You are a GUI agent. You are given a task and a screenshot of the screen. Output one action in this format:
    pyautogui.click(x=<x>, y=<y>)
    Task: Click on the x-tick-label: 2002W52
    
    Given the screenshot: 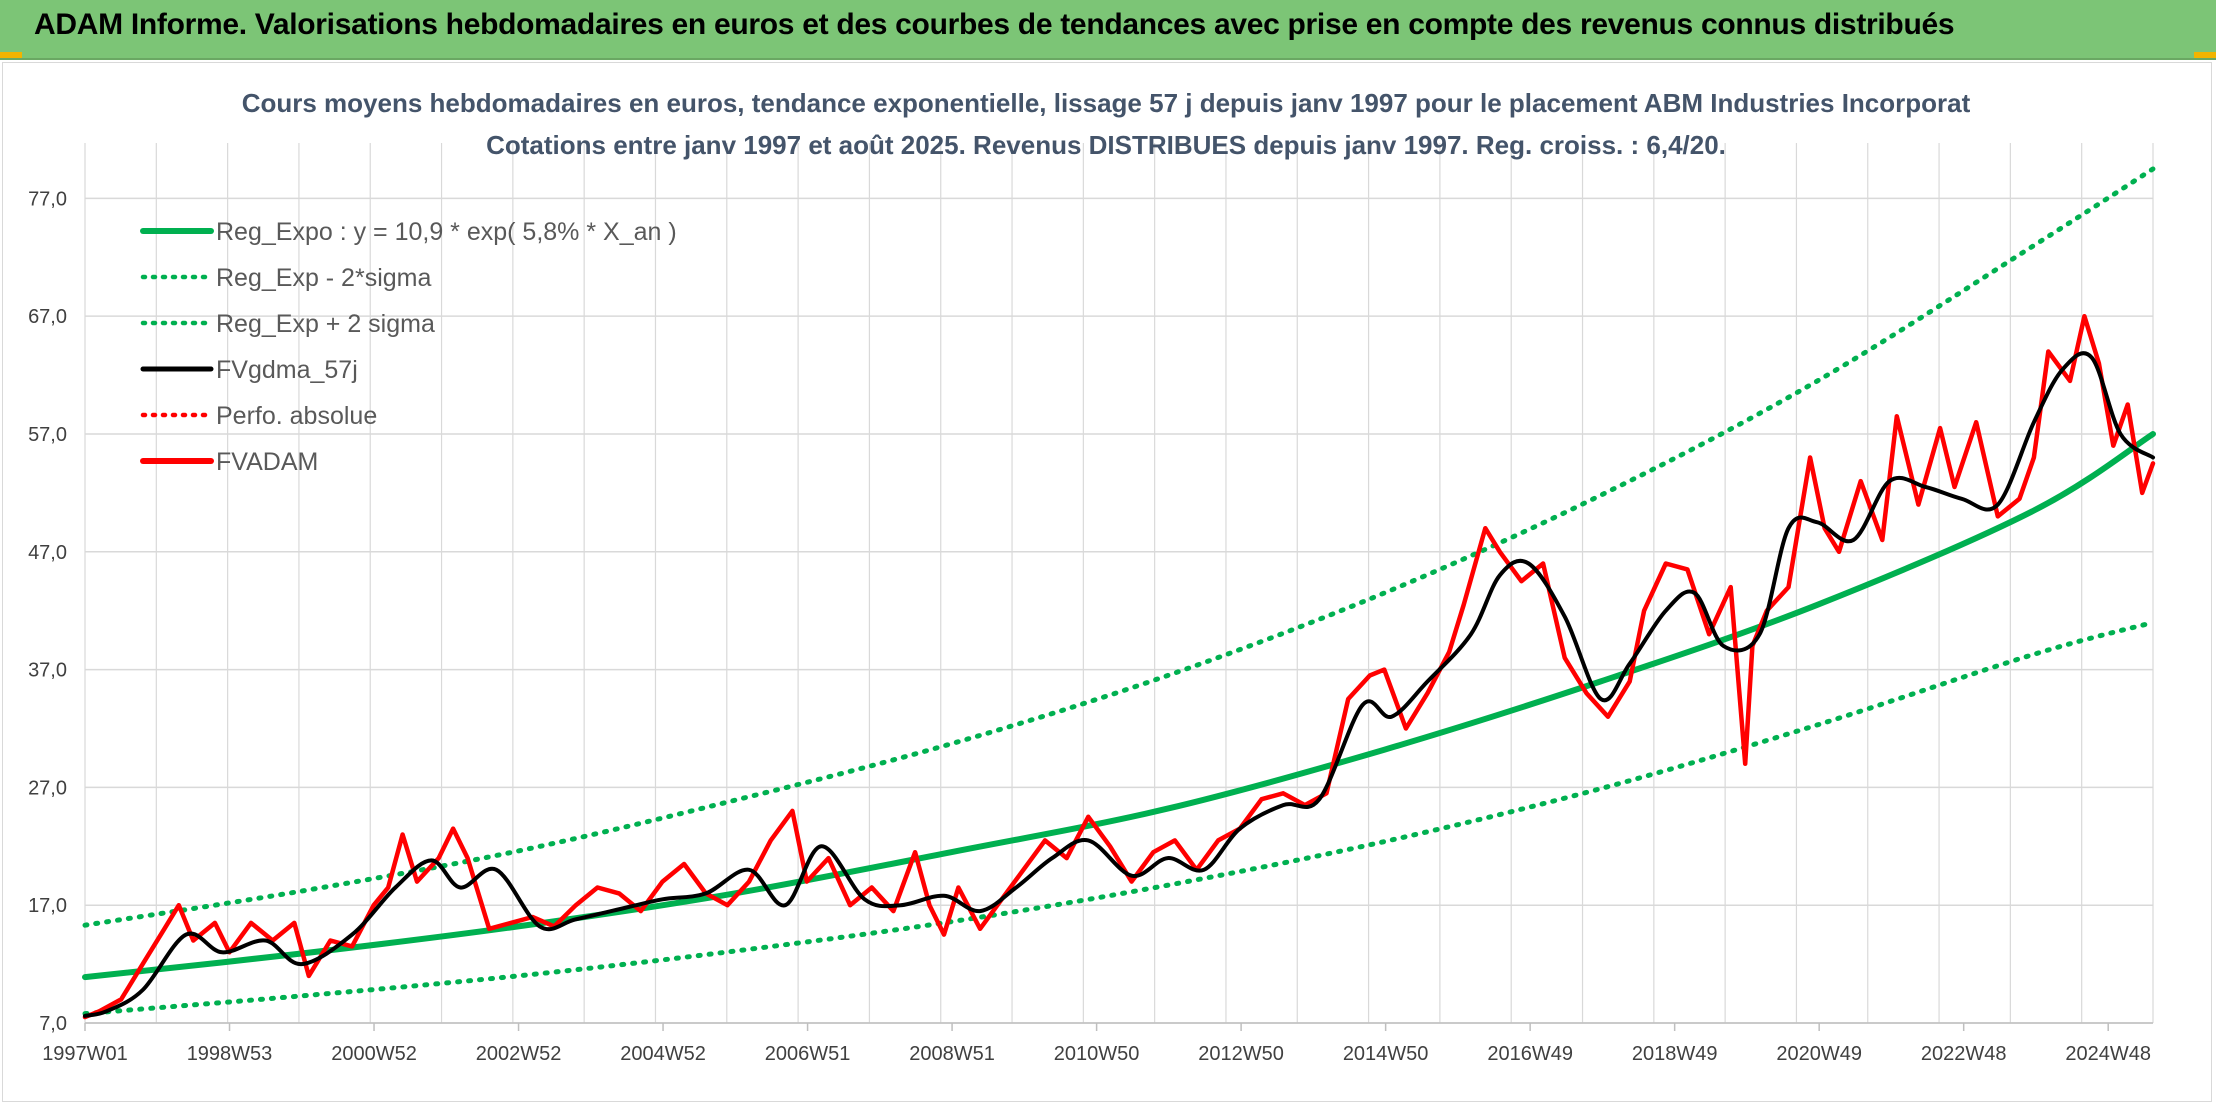 What is the action you would take?
    pyautogui.click(x=519, y=1054)
    